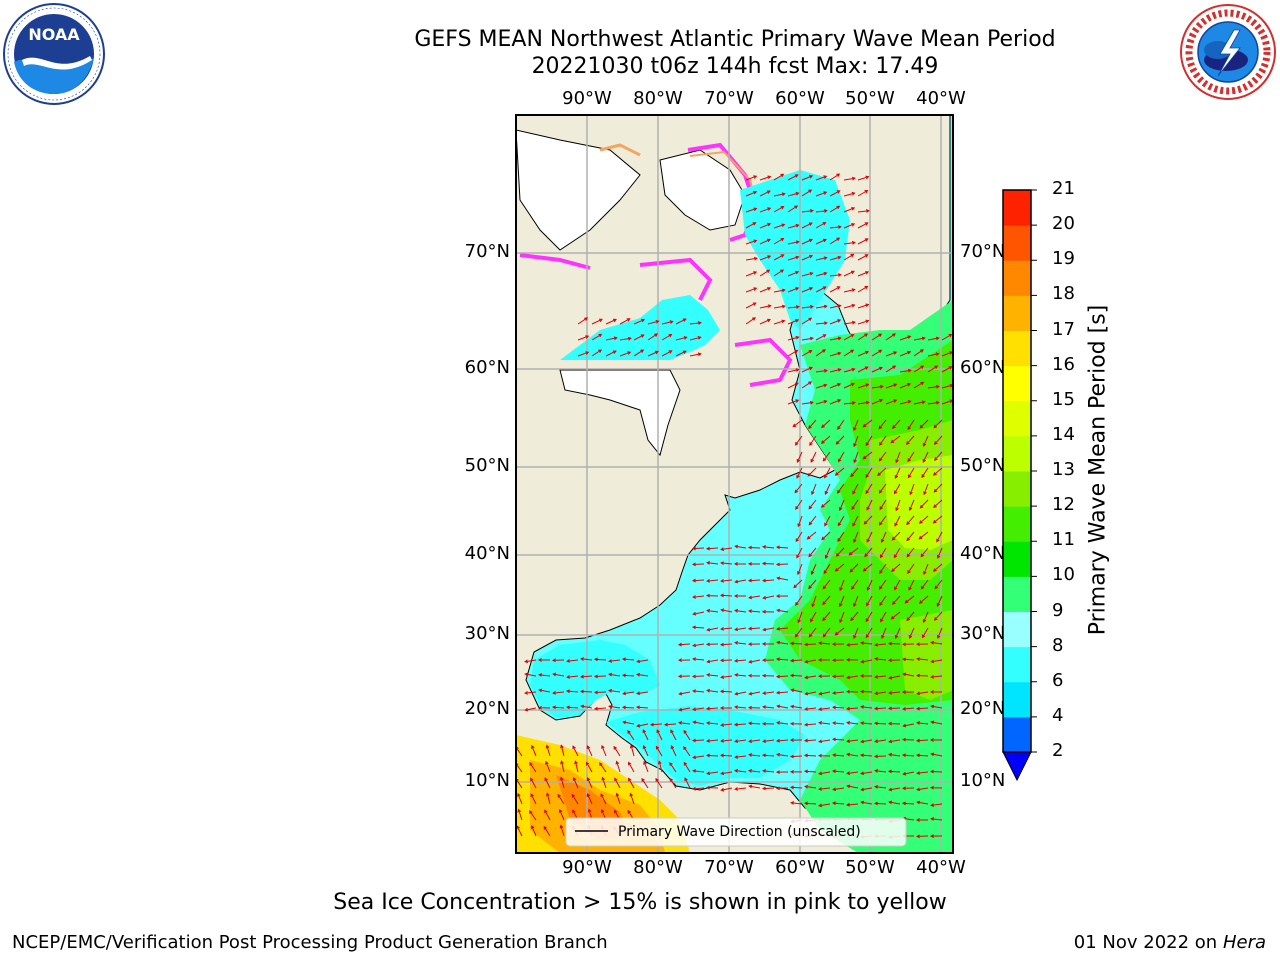 Image resolution: width=1280 pixels, height=960 pixels. Describe the element at coordinates (1058, 715) in the screenshot. I see `colorbar-tick-label: 4` at that location.